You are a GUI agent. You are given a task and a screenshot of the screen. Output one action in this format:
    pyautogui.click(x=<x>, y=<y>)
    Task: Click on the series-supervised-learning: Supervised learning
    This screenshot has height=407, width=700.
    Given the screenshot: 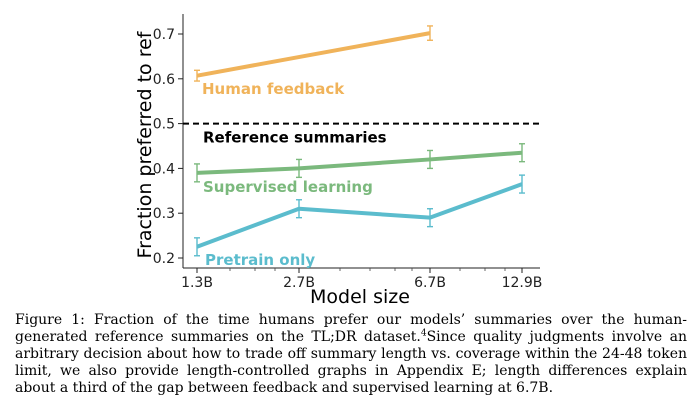 What is the action you would take?
    pyautogui.click(x=359, y=169)
    